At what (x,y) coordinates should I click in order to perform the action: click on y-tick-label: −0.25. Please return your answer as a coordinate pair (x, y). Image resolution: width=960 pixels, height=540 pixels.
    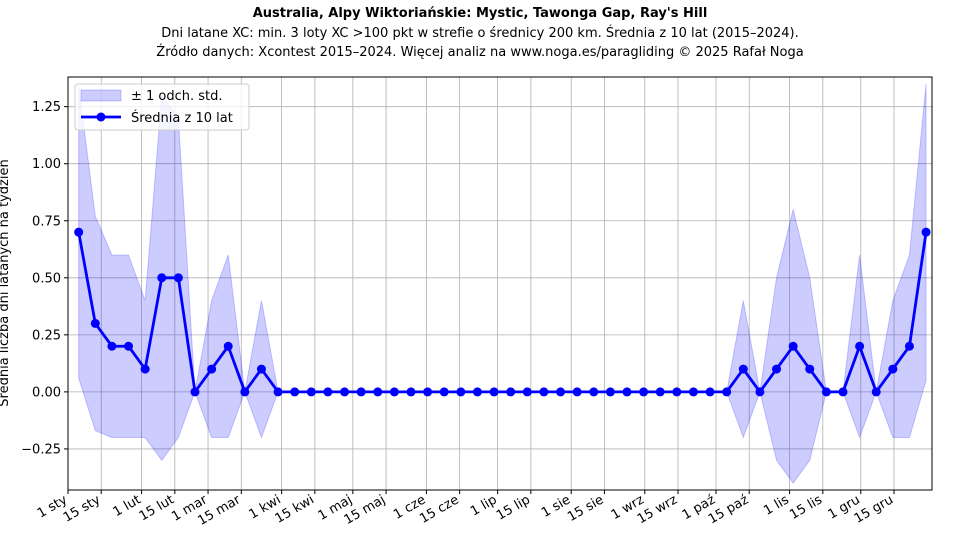
    Looking at the image, I should click on (41, 449).